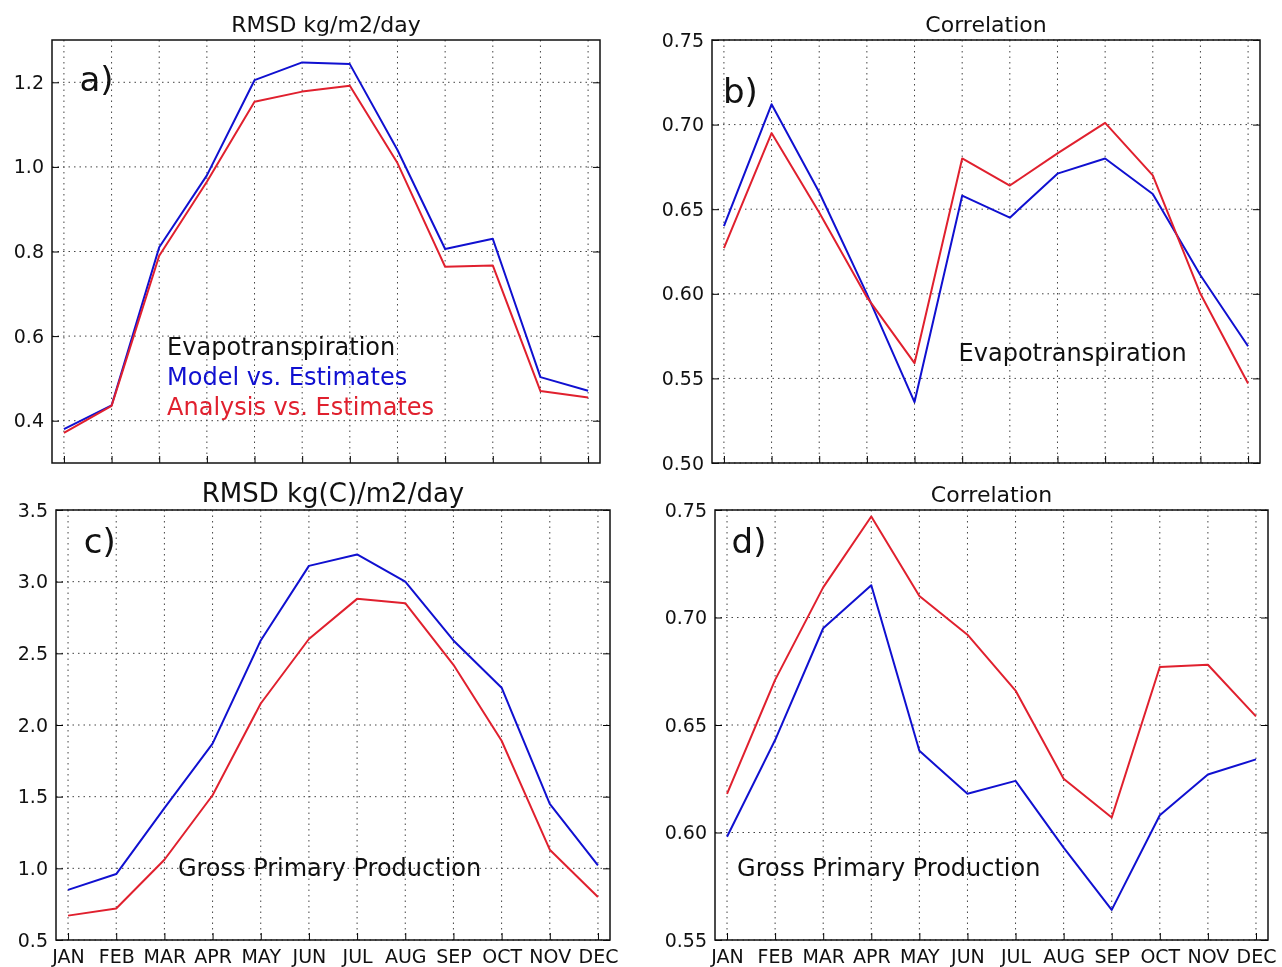  Describe the element at coordinates (32, 581) in the screenshot. I see `y-tick-label: 3.0` at that location.